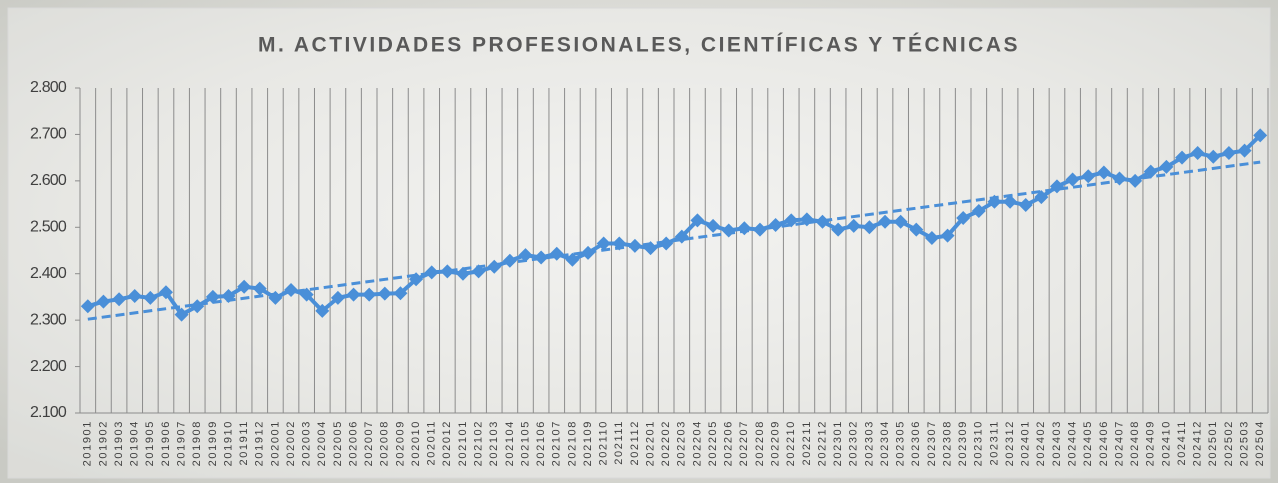 This screenshot has height=483, width=1278. I want to click on x-tick-label: 202410, so click(1166, 443).